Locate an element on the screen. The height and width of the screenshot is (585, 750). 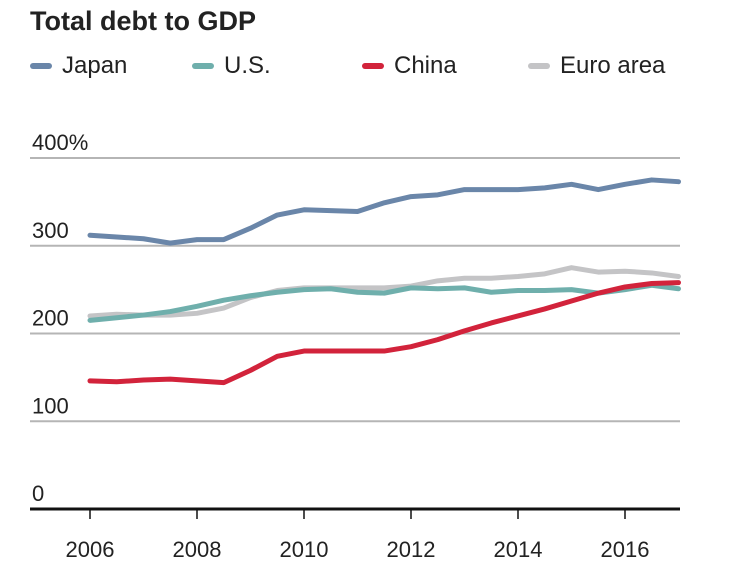
x-tick-label: 2006 is located at coordinates (90, 549).